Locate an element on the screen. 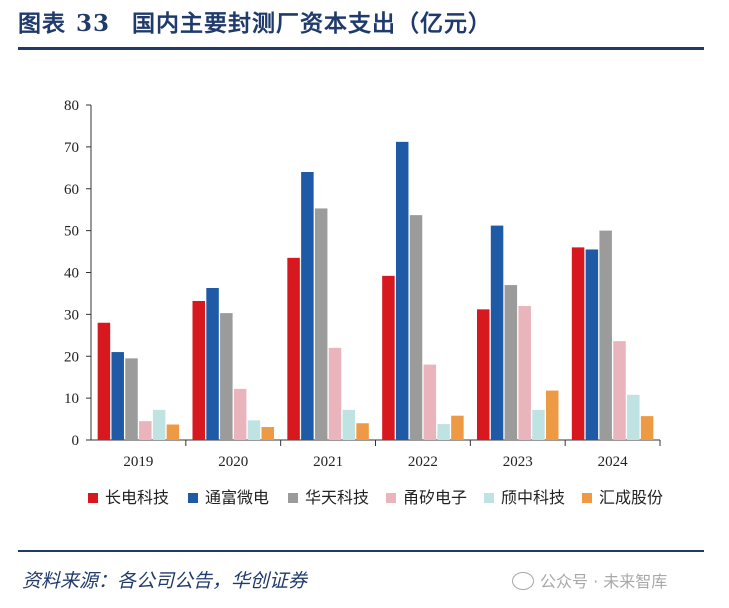 The height and width of the screenshot is (608, 729). source-note: 资料来源：各公司公告，华创证券 is located at coordinates (165, 581).